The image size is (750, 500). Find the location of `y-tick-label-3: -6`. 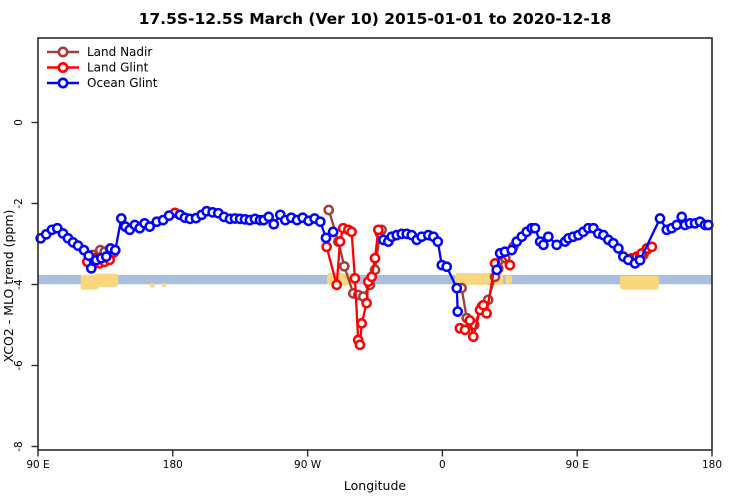

y-tick-label-3: -6 is located at coordinates (19, 365).